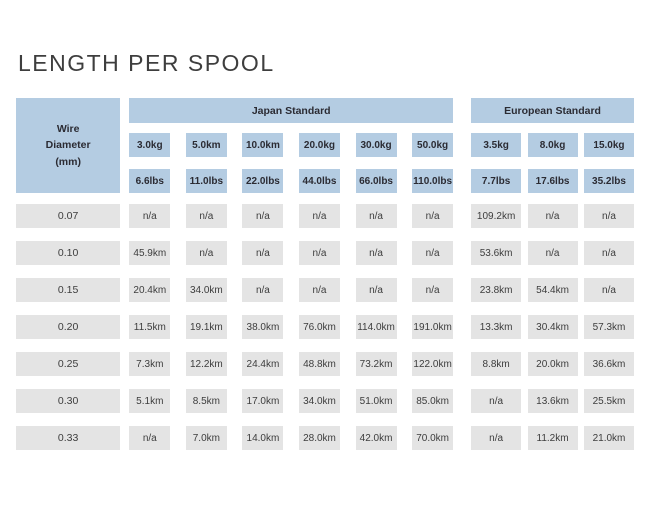 This screenshot has width=650, height=507. What do you see at coordinates (206, 181) in the screenshot?
I see `japan-lbs-header: 11.0lbs` at bounding box center [206, 181].